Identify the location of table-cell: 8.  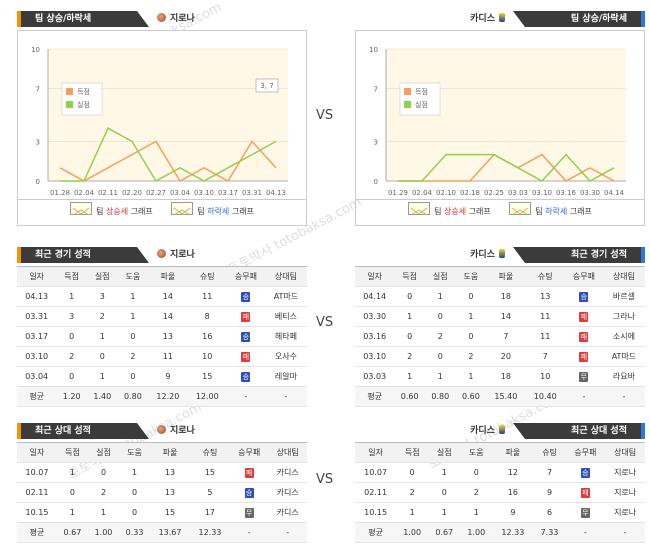
(207, 316).